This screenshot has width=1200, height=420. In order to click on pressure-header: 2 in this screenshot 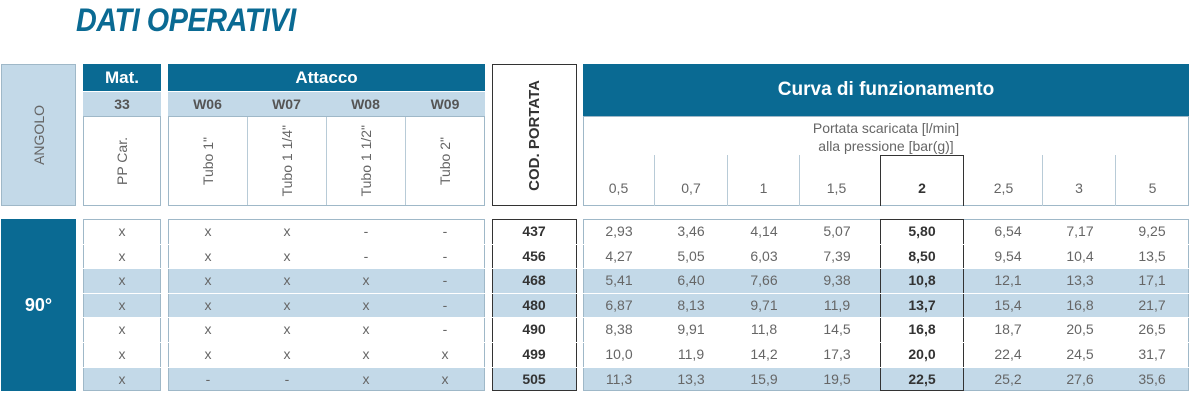, I will do `click(922, 180)`.